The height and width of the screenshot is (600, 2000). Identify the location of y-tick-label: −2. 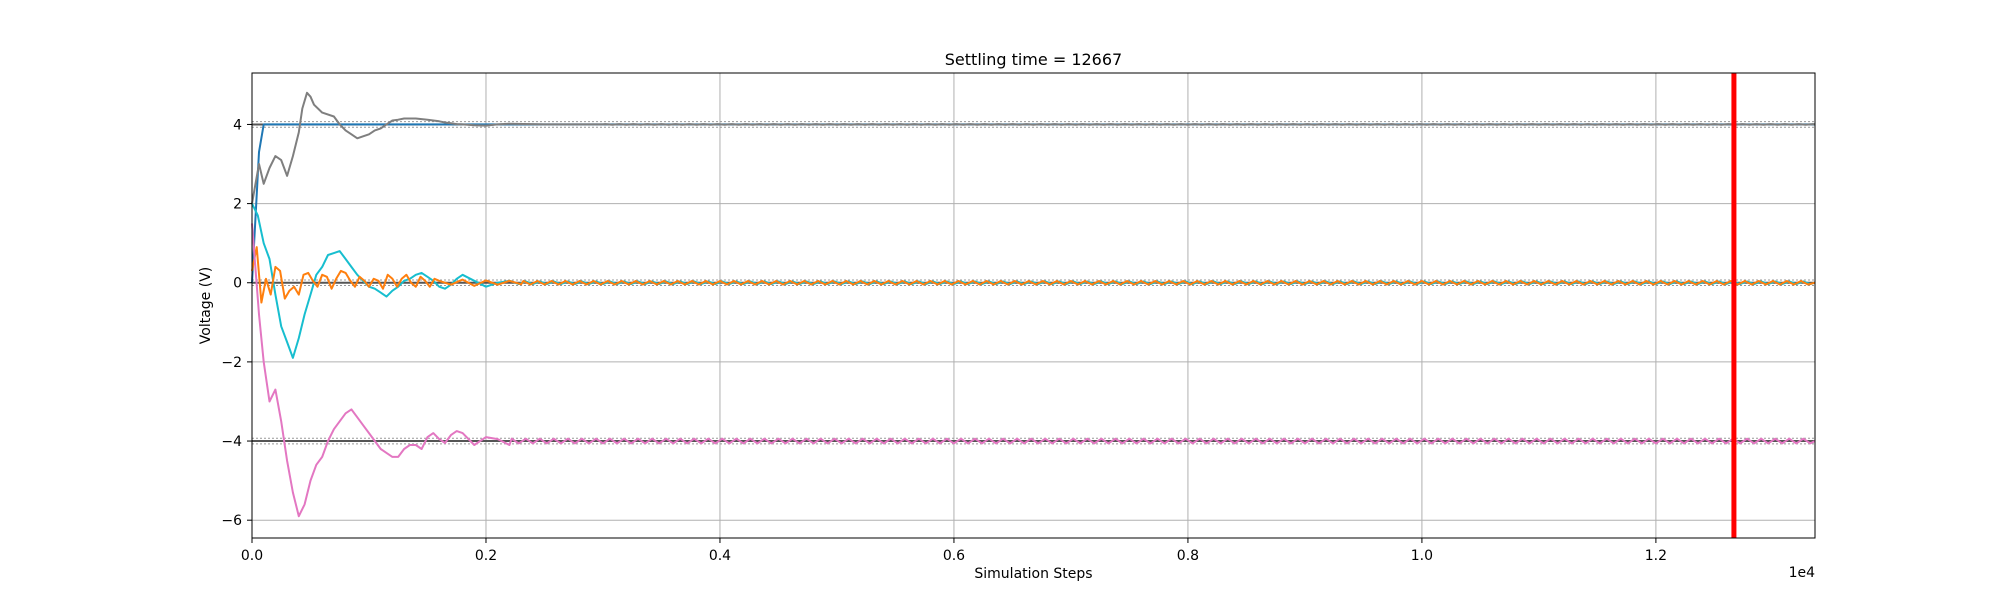
(231, 363).